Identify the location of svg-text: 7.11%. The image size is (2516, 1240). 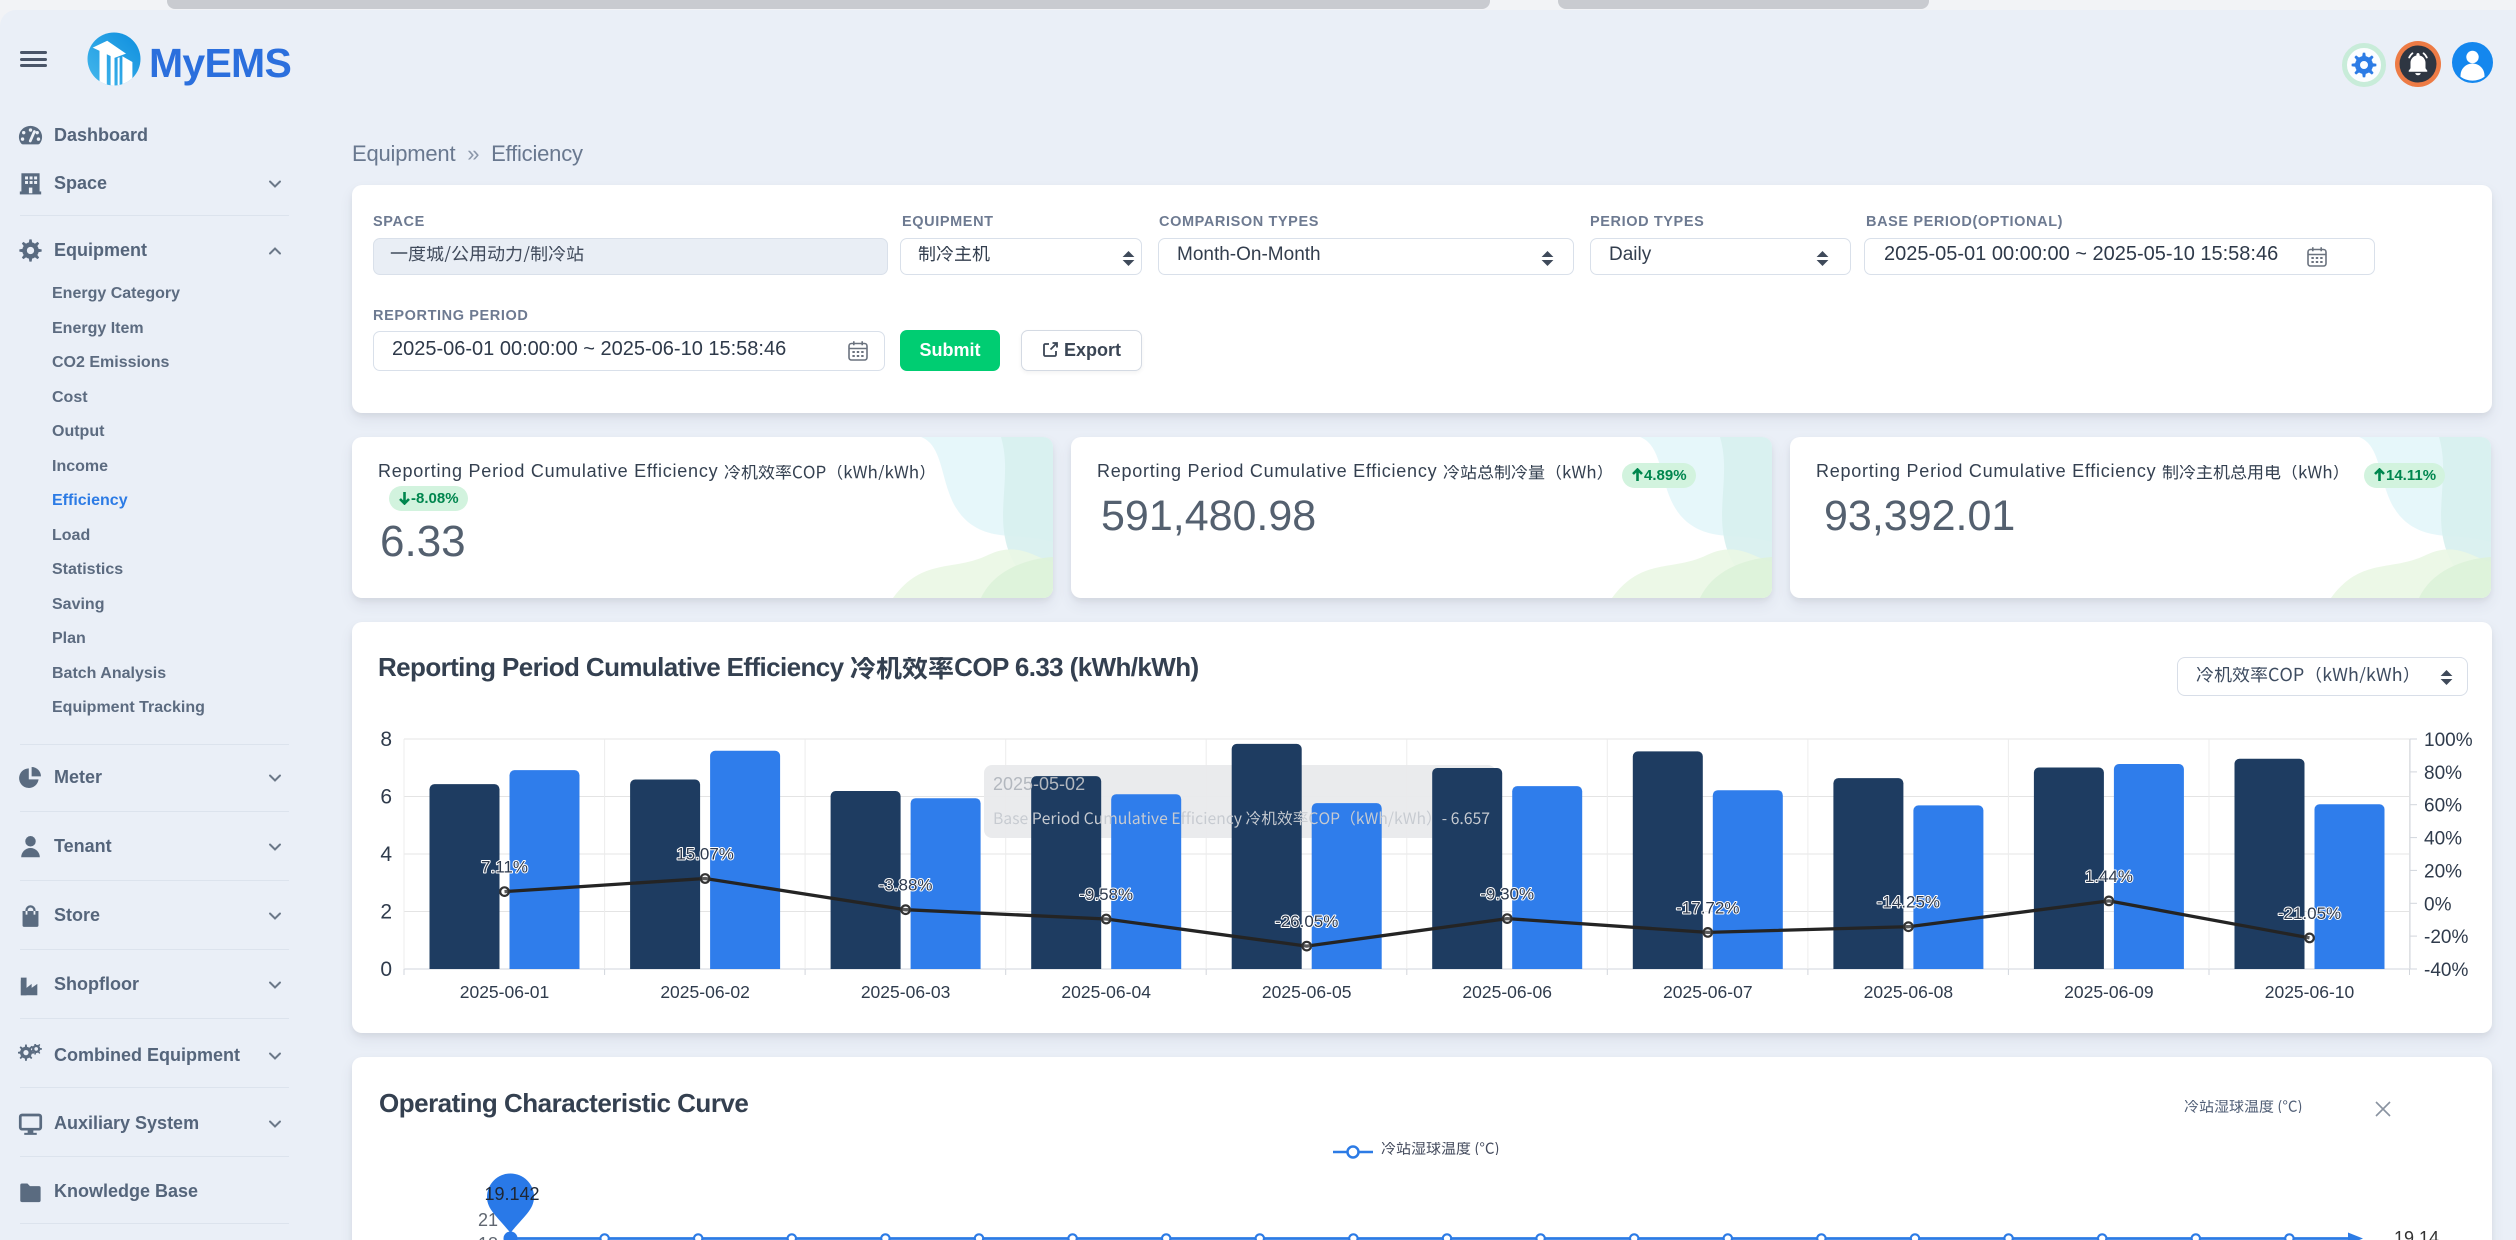
(504, 867).